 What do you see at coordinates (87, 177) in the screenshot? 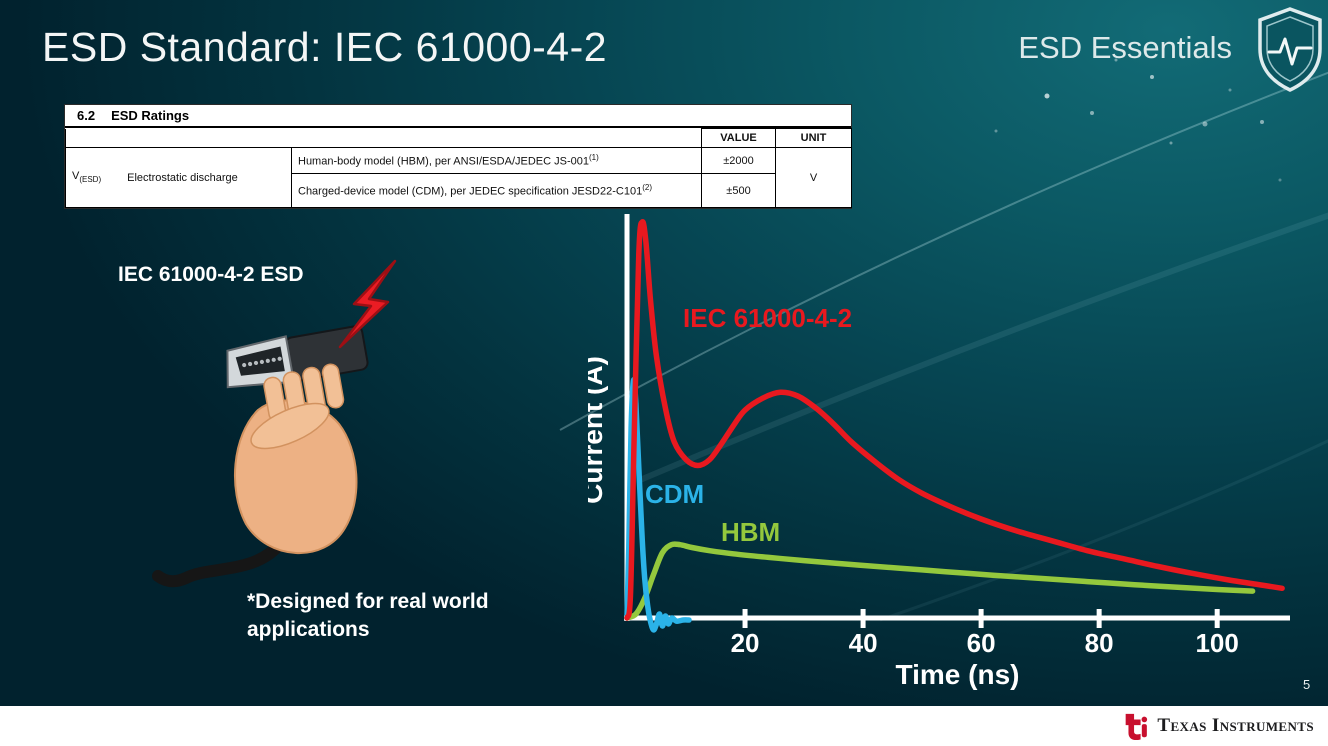
I see `parameter-symbol: V(ESD)` at bounding box center [87, 177].